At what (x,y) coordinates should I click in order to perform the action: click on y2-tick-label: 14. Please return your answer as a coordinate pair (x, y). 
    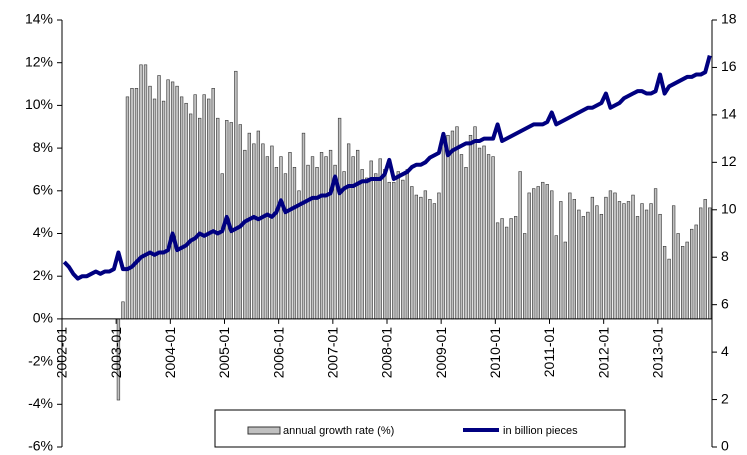
    Looking at the image, I should click on (729, 114).